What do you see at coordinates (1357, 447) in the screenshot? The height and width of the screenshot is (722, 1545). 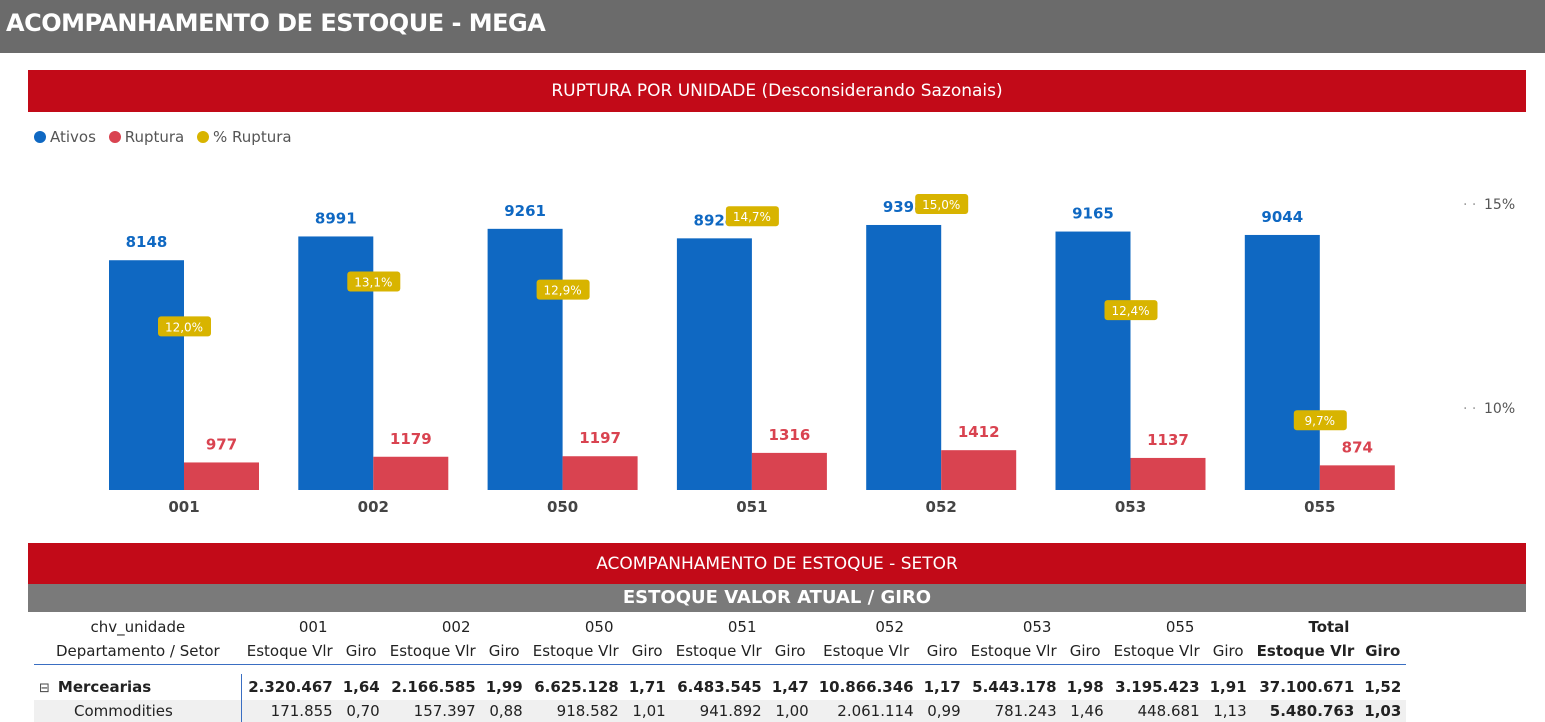 I see `data-label-ruptura: 874` at bounding box center [1357, 447].